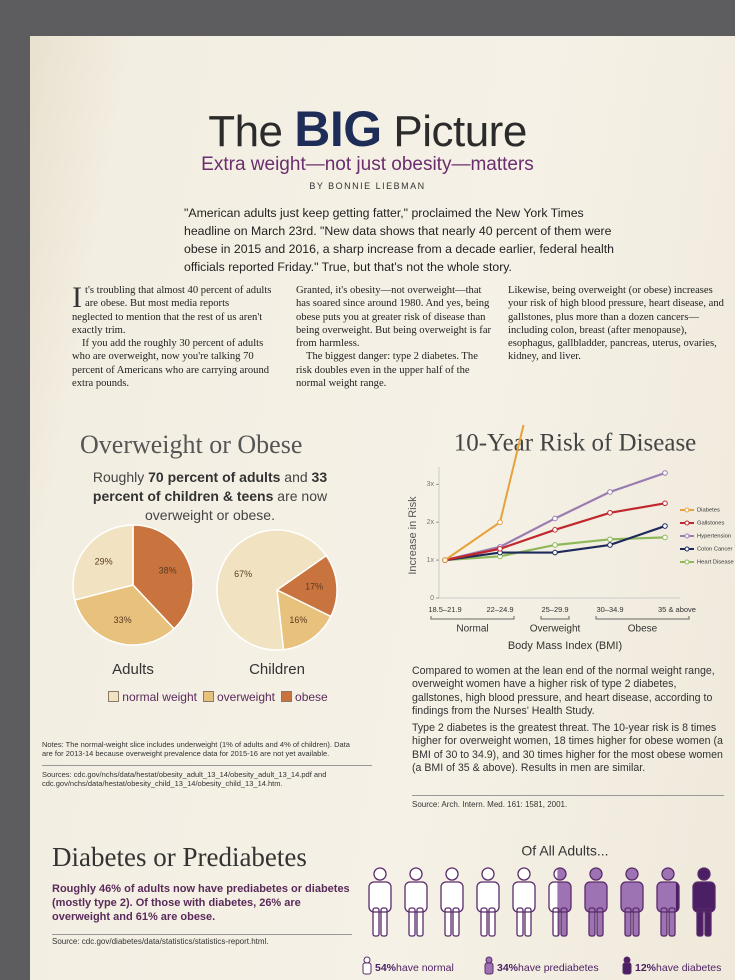  Describe the element at coordinates (472, 618) in the screenshot. I see `group-bracket` at that location.